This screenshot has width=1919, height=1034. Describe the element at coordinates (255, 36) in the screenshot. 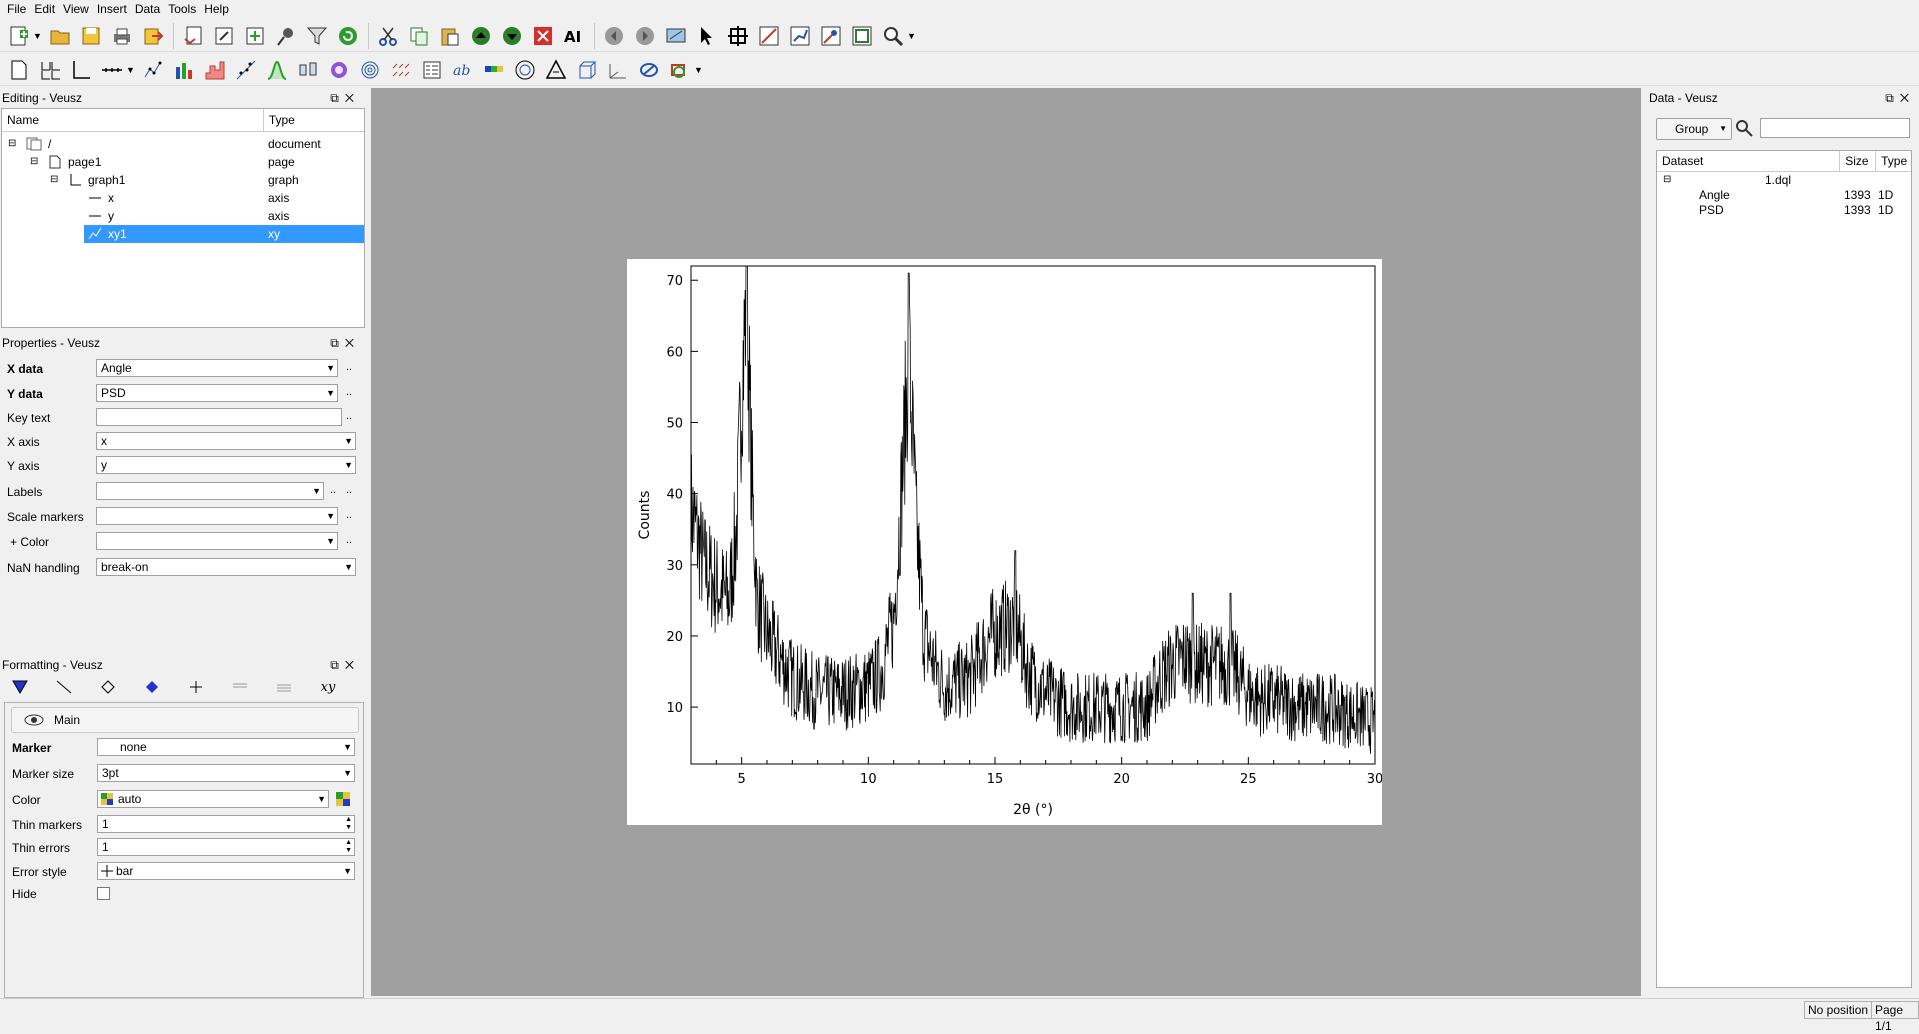

I see `create-dataset-button` at that location.